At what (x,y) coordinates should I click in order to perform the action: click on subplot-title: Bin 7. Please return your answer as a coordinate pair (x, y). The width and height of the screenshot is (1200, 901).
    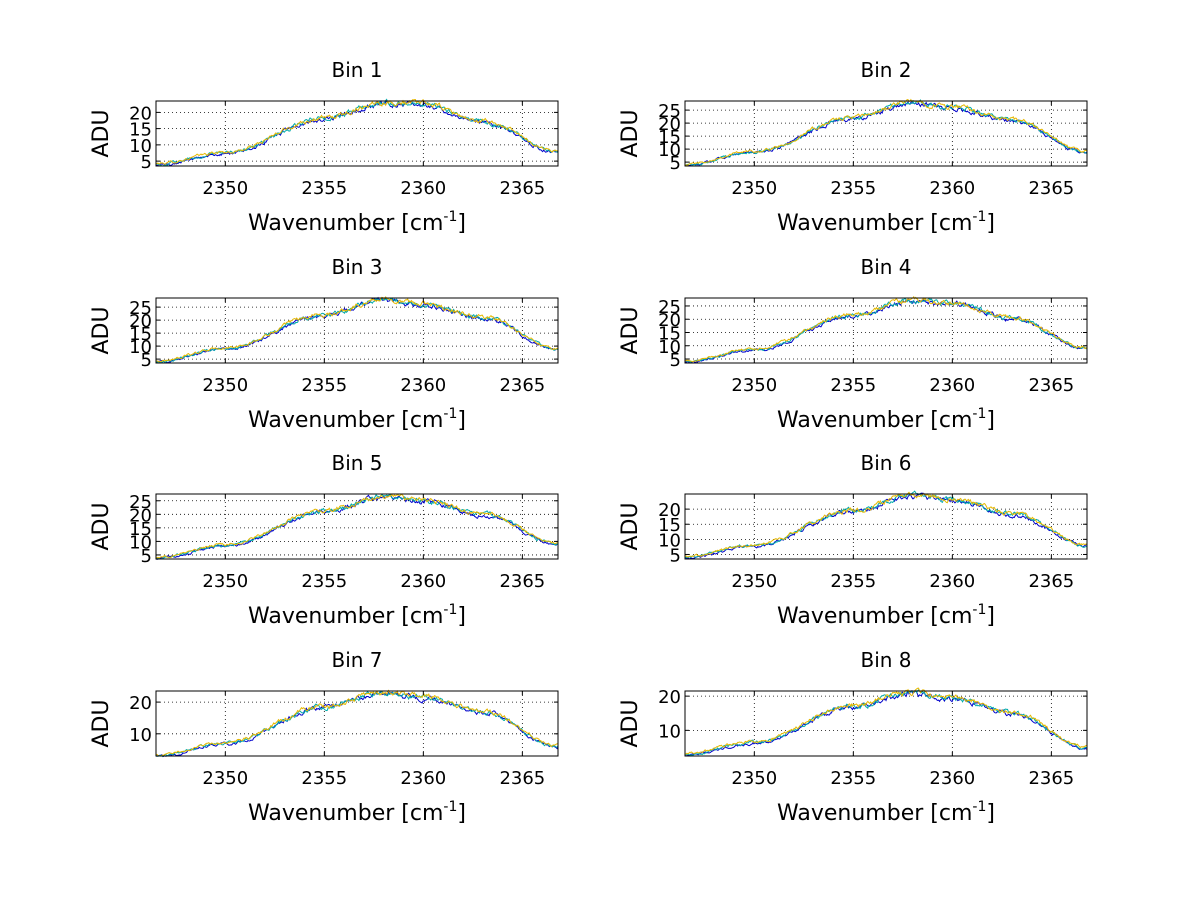
    Looking at the image, I should click on (356, 660).